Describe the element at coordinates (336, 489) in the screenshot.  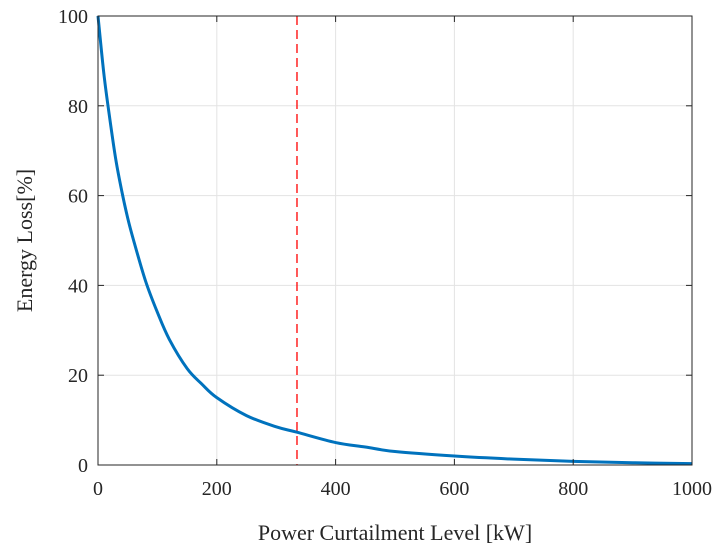
I see `x-tick-label: 400` at that location.